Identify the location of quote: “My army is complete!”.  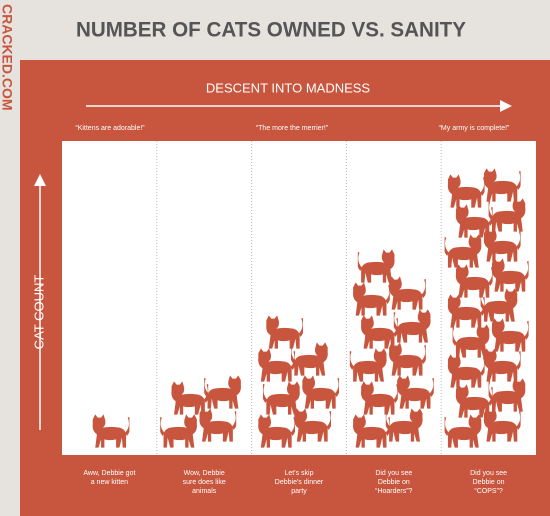
(474, 128).